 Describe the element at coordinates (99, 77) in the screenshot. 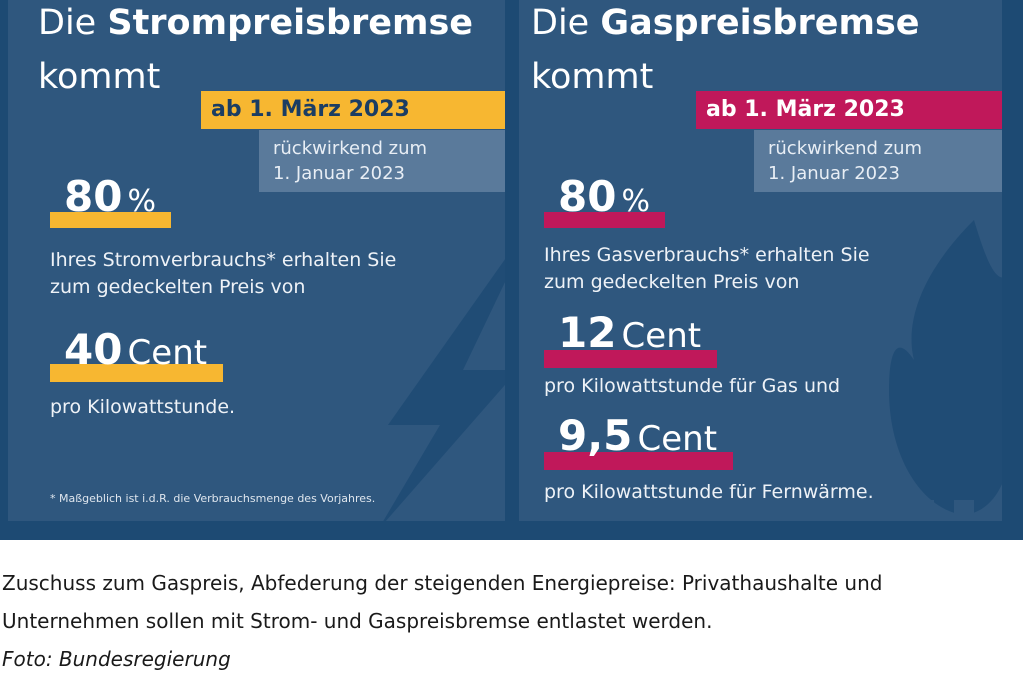

I see `strom-title-line2: kommt` at that location.